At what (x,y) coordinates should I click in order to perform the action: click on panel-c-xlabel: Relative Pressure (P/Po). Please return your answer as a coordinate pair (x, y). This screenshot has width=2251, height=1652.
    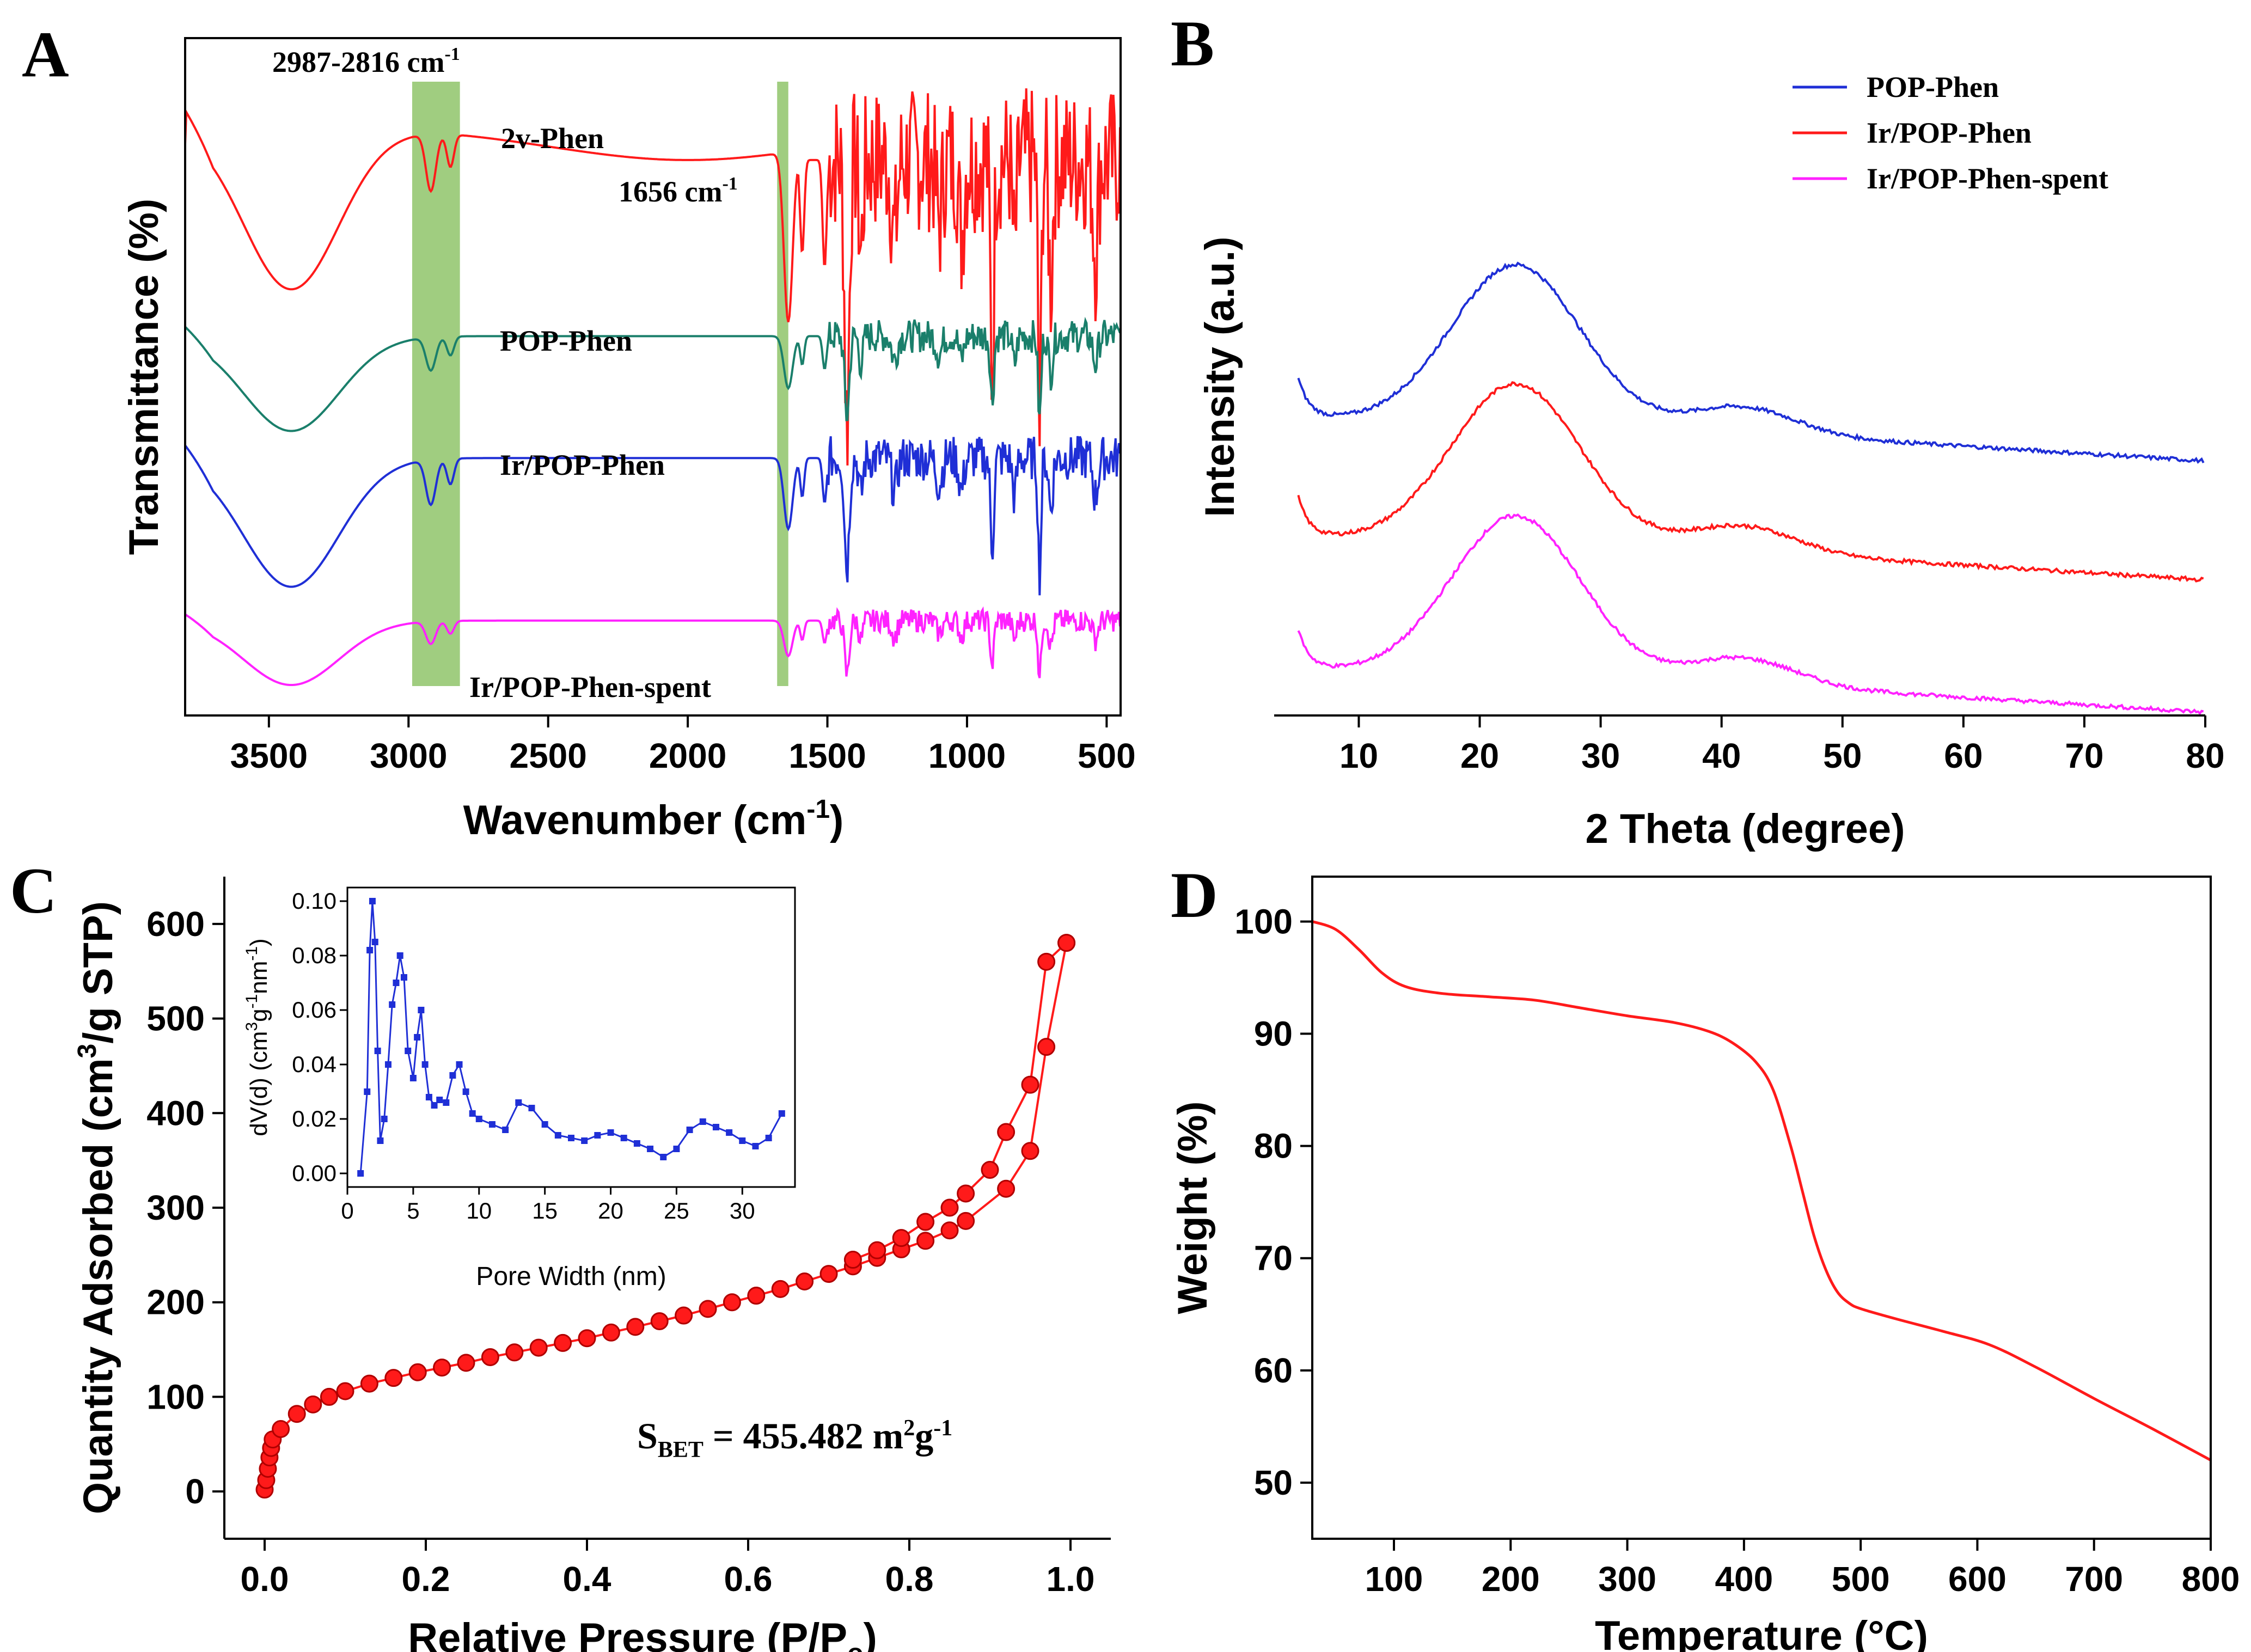
    Looking at the image, I should click on (642, 1634).